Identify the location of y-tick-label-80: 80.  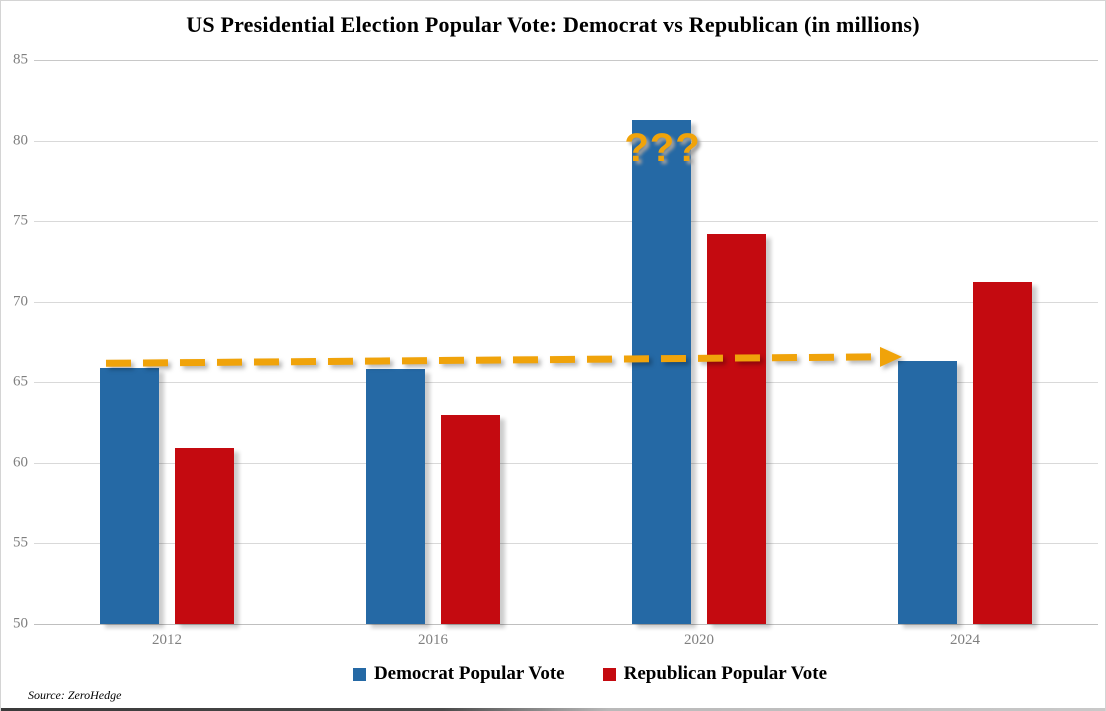
(20, 140).